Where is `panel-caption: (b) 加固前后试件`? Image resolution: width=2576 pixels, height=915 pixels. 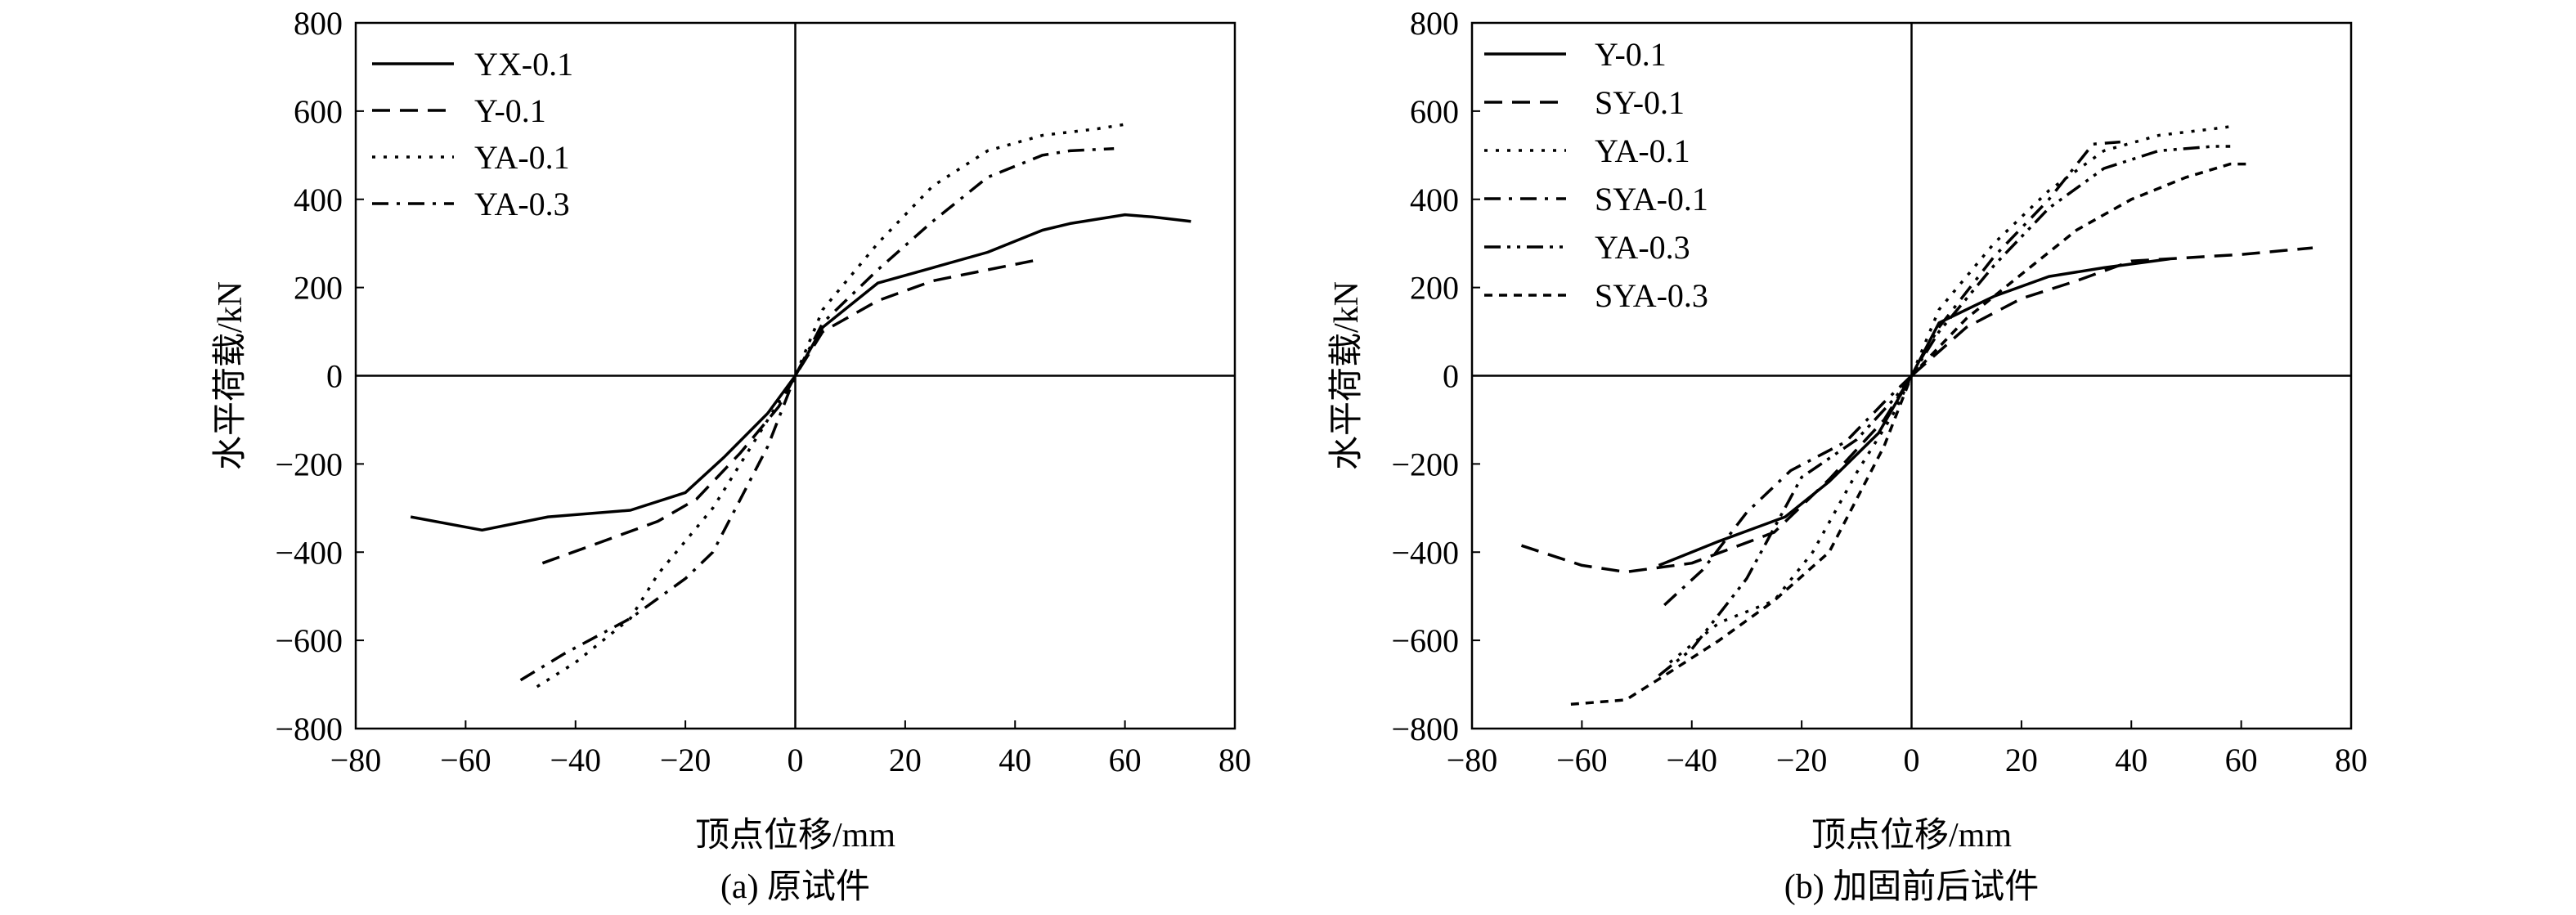
panel-caption: (b) 加固前后试件 is located at coordinates (1912, 887).